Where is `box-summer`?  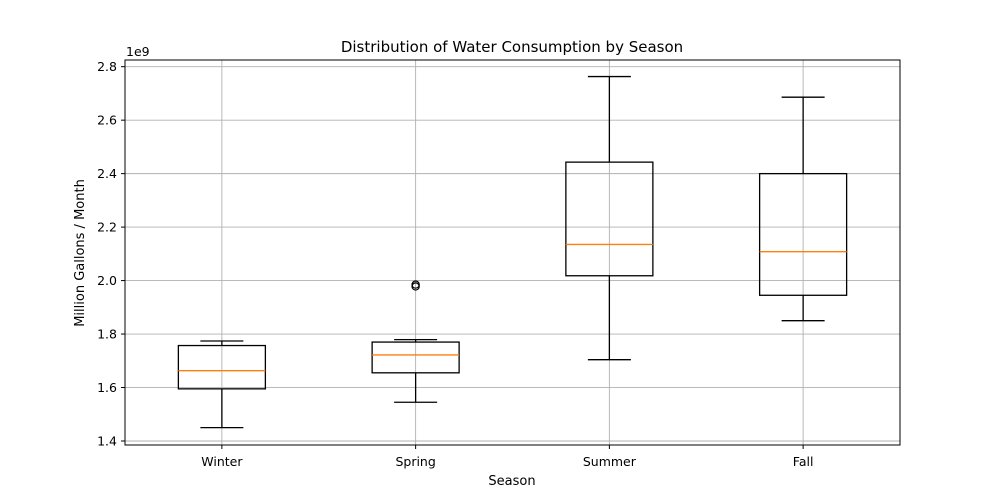
box-summer is located at coordinates (609, 219).